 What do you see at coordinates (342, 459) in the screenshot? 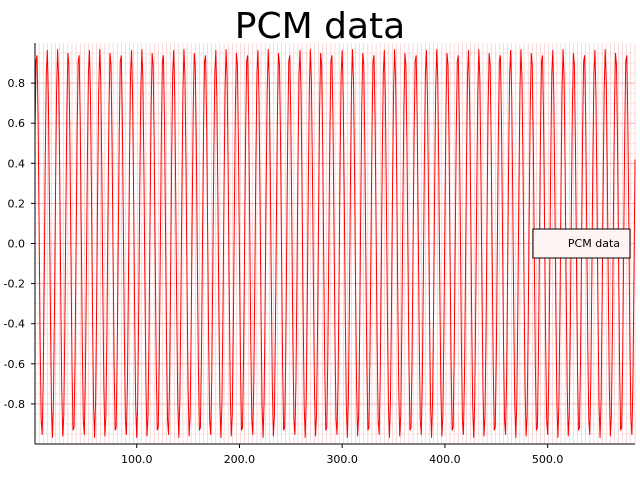
I see `x-tick-label: 300.0` at bounding box center [342, 459].